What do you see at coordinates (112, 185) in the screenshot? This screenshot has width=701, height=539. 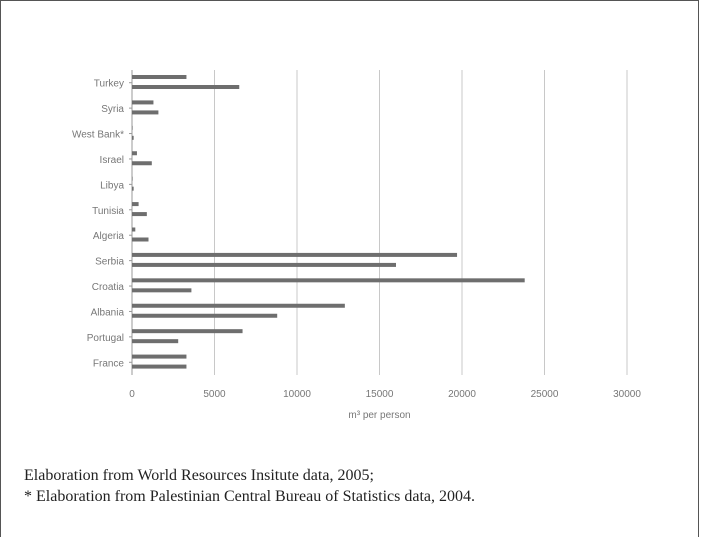 I see `category-label-4: Libya` at bounding box center [112, 185].